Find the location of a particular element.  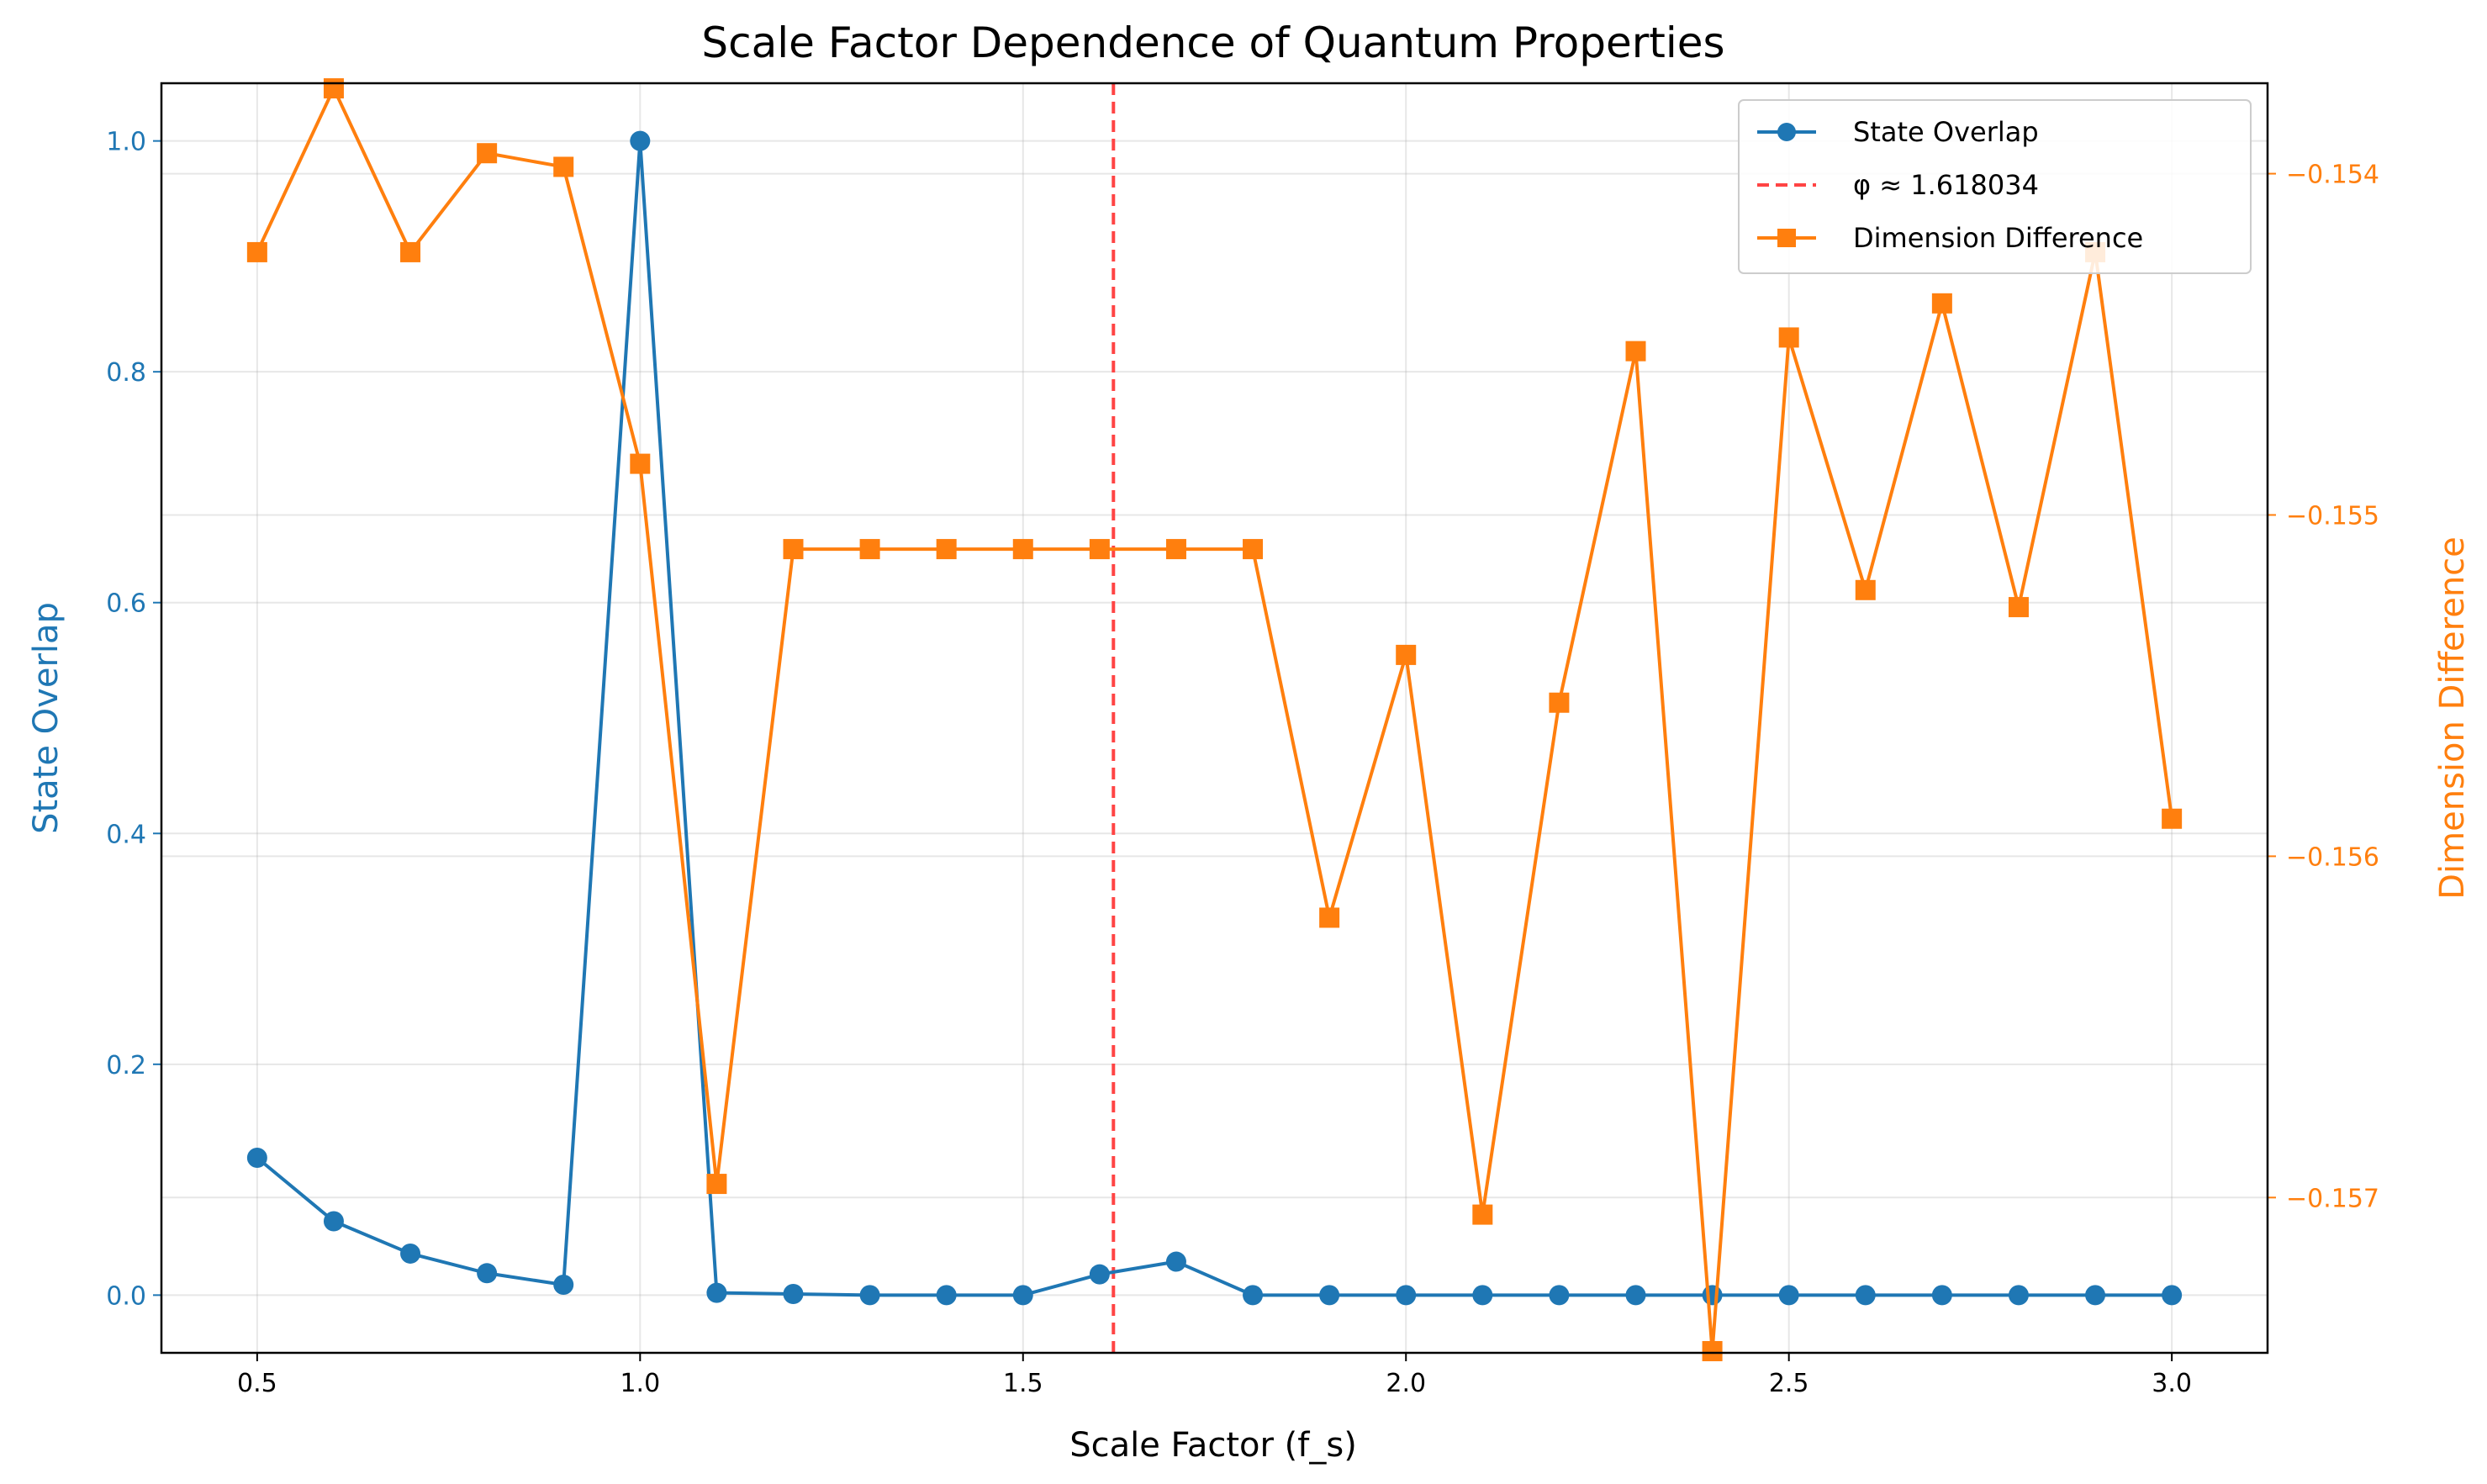

legend-label-overlap: State Overlap is located at coordinates (1946, 132).